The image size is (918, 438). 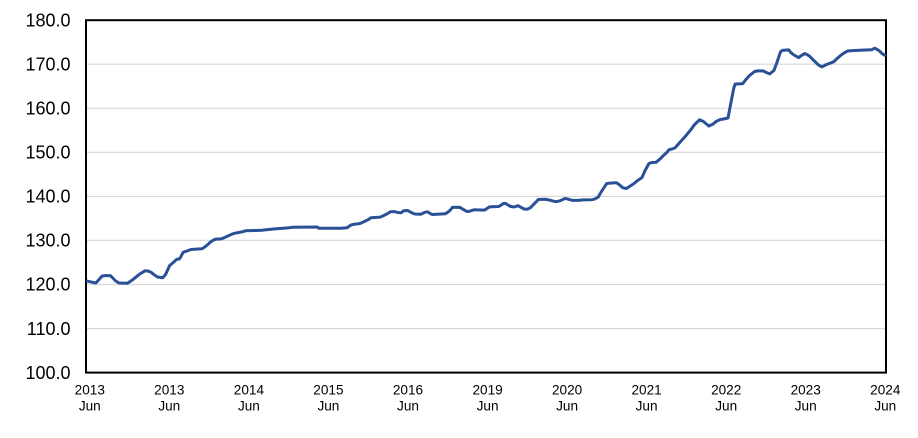 I want to click on svg-text: 2015, so click(x=328, y=390).